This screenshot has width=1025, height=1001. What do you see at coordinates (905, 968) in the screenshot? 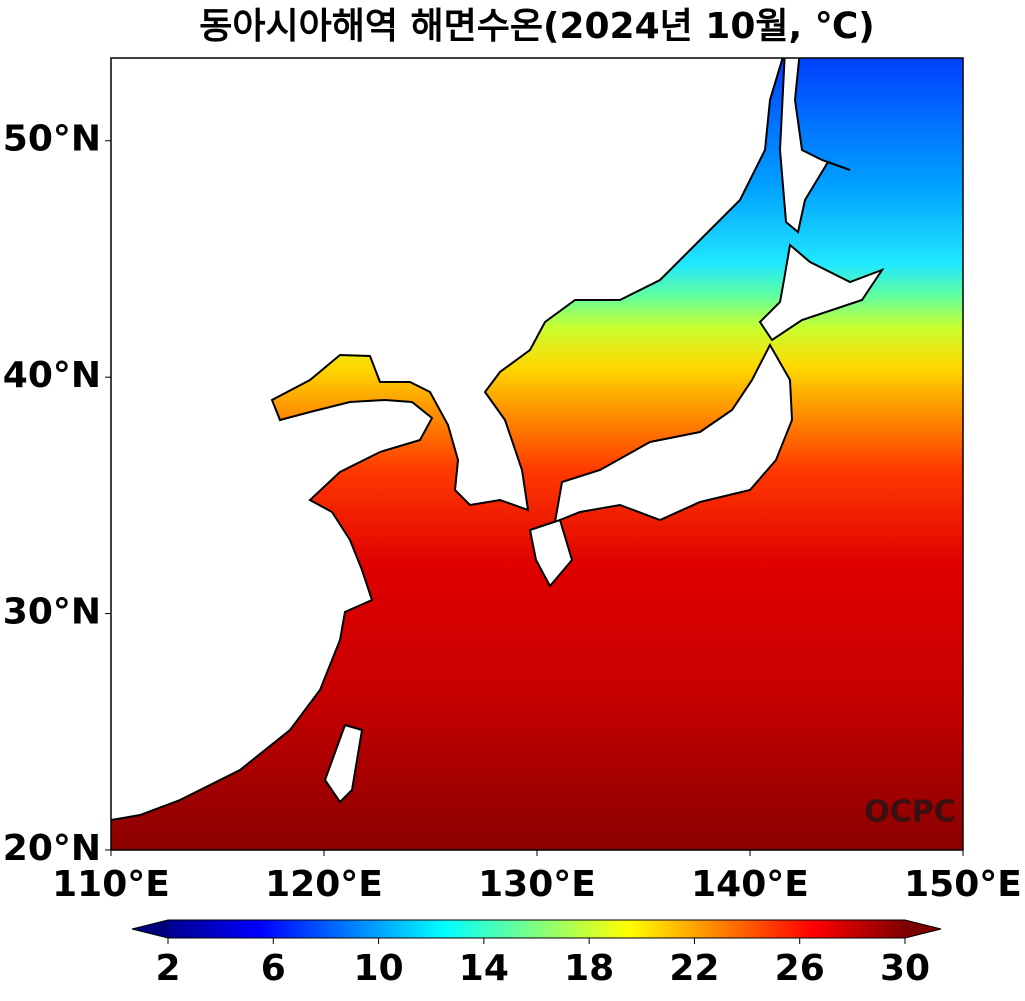
I see `colorbar-tick-label: 30` at bounding box center [905, 968].